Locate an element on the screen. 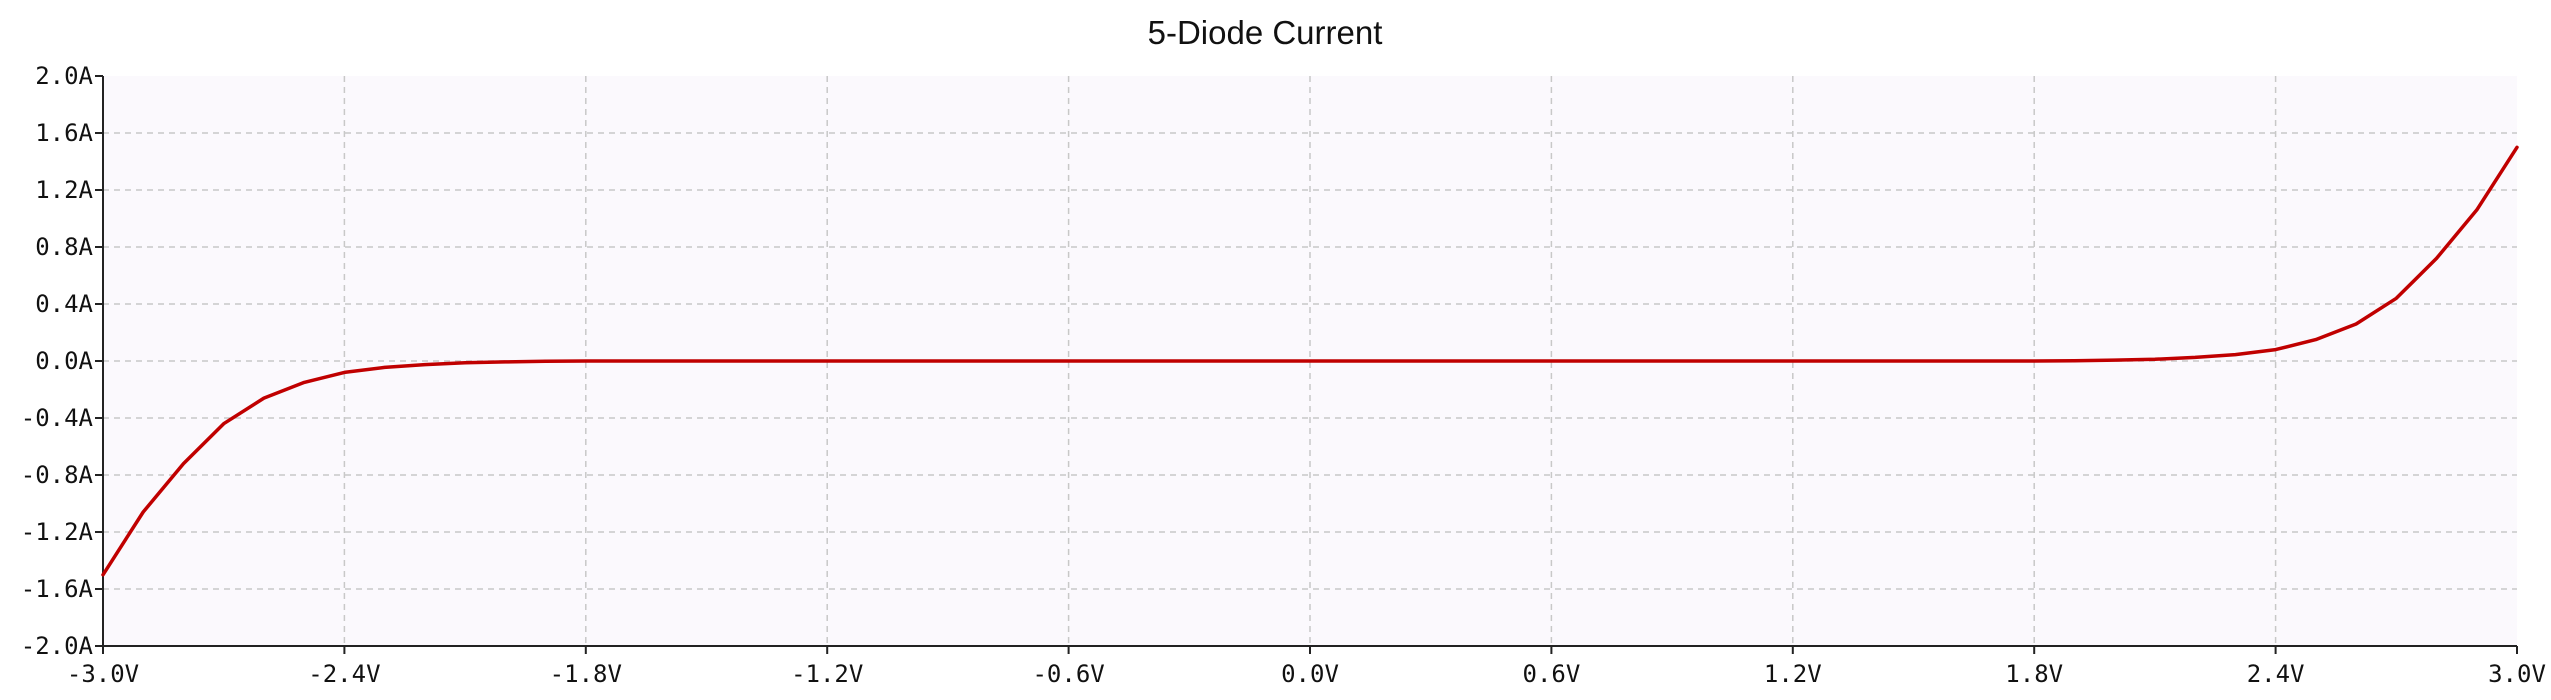 Image resolution: width=2551 pixels, height=700 pixels. y-tick-label: -0.4A is located at coordinates (57, 418).